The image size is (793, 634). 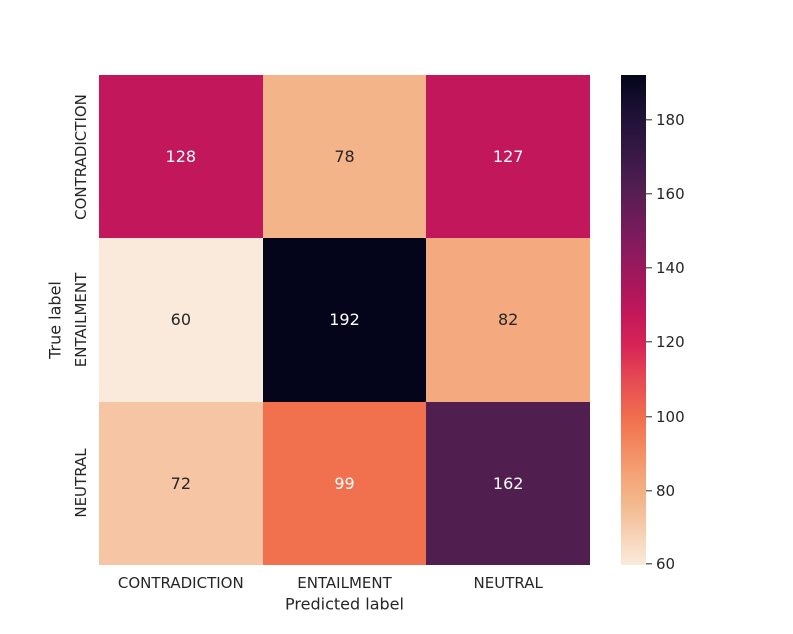 What do you see at coordinates (344, 604) in the screenshot?
I see `x-axis-label: Predicted label` at bounding box center [344, 604].